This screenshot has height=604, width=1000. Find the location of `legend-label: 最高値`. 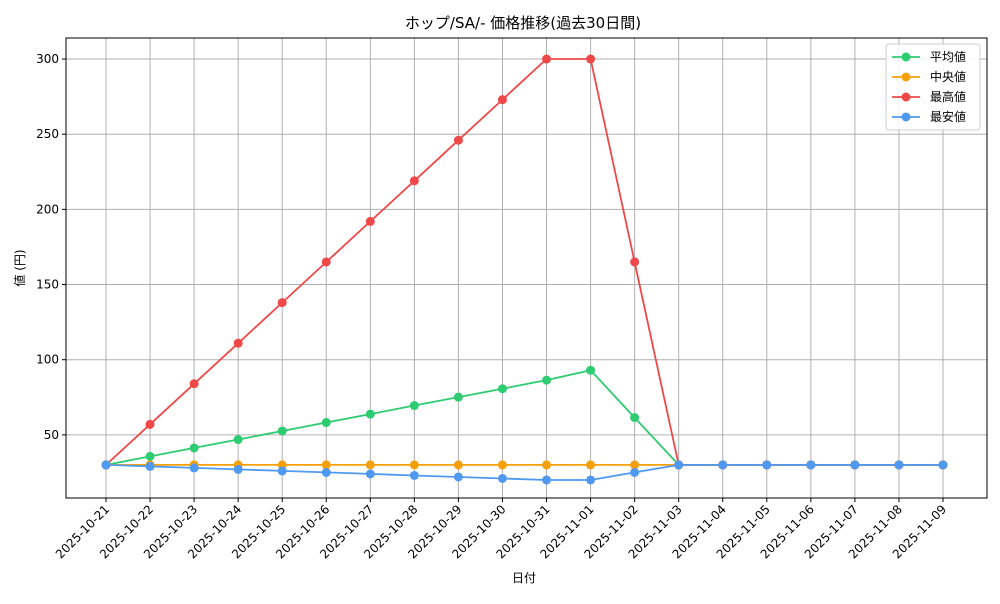

legend-label: 最高値 is located at coordinates (948, 96).